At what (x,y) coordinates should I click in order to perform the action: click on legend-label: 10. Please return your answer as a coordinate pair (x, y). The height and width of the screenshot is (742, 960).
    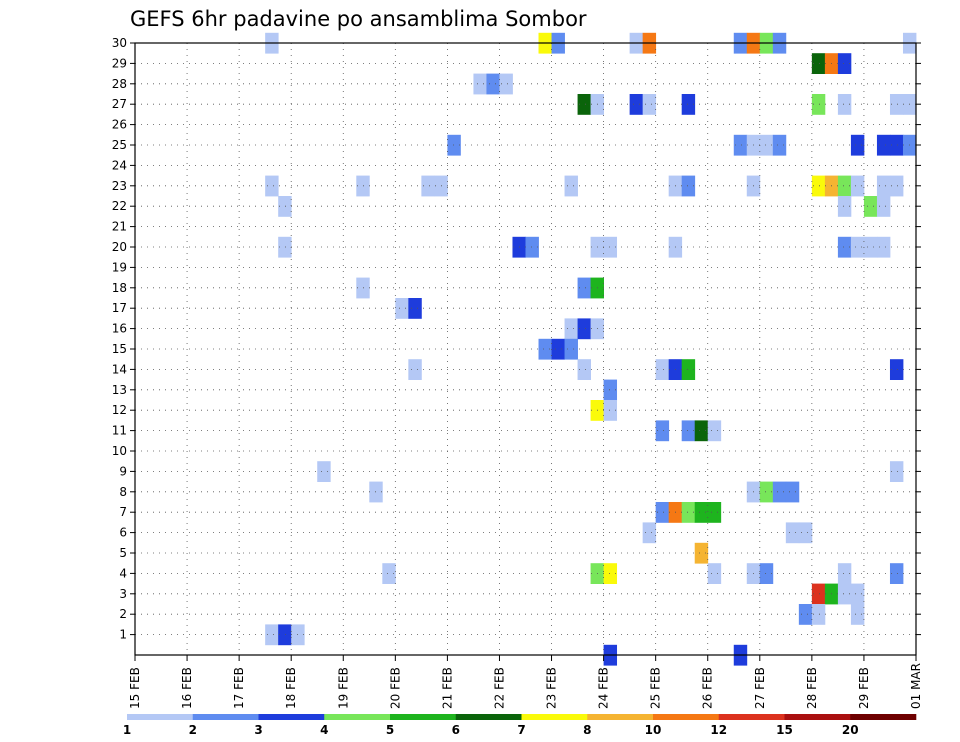
    Looking at the image, I should click on (653, 730).